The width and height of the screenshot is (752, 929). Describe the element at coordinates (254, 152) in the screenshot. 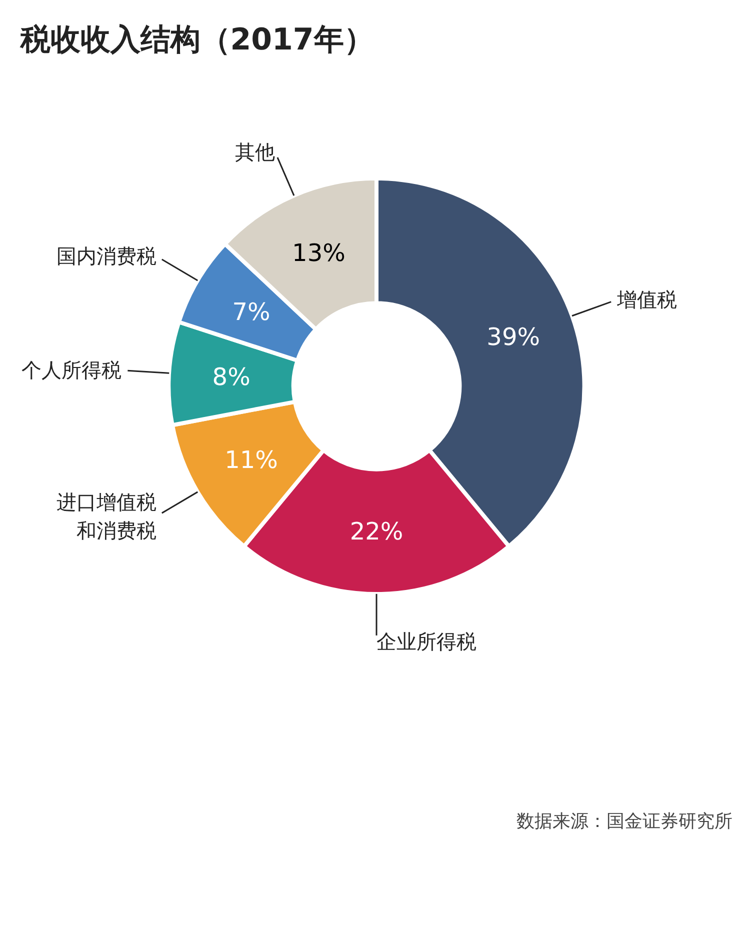

I see `slice-label: 其他` at that location.